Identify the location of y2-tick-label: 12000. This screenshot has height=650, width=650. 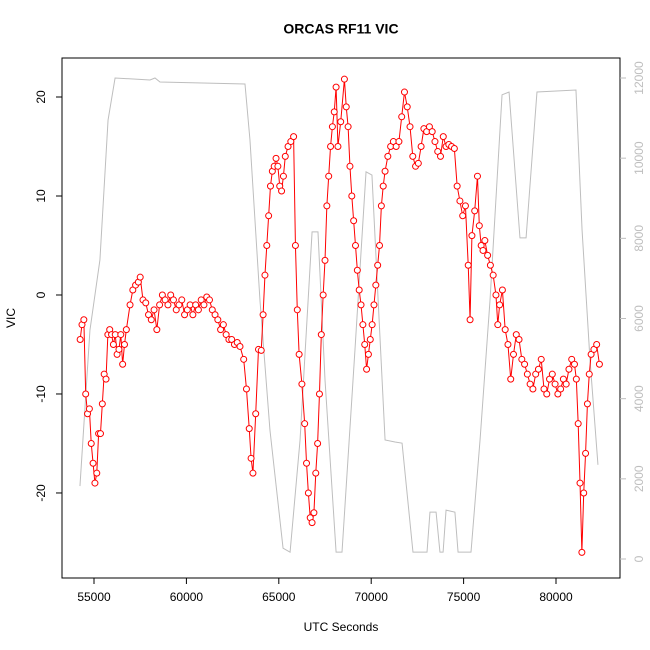
(639, 78).